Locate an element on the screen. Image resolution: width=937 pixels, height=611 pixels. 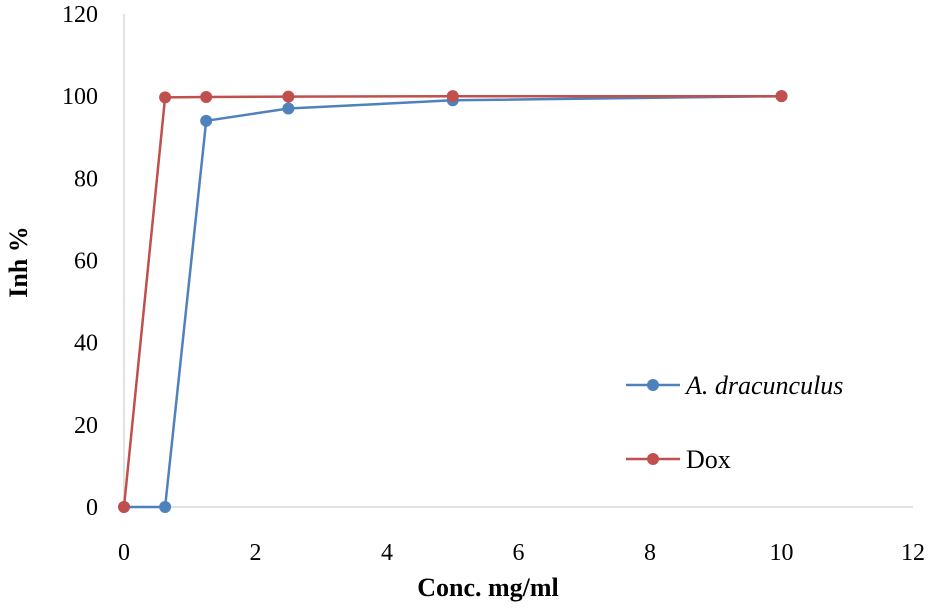
y-tick-label: 40 is located at coordinates (86, 344).